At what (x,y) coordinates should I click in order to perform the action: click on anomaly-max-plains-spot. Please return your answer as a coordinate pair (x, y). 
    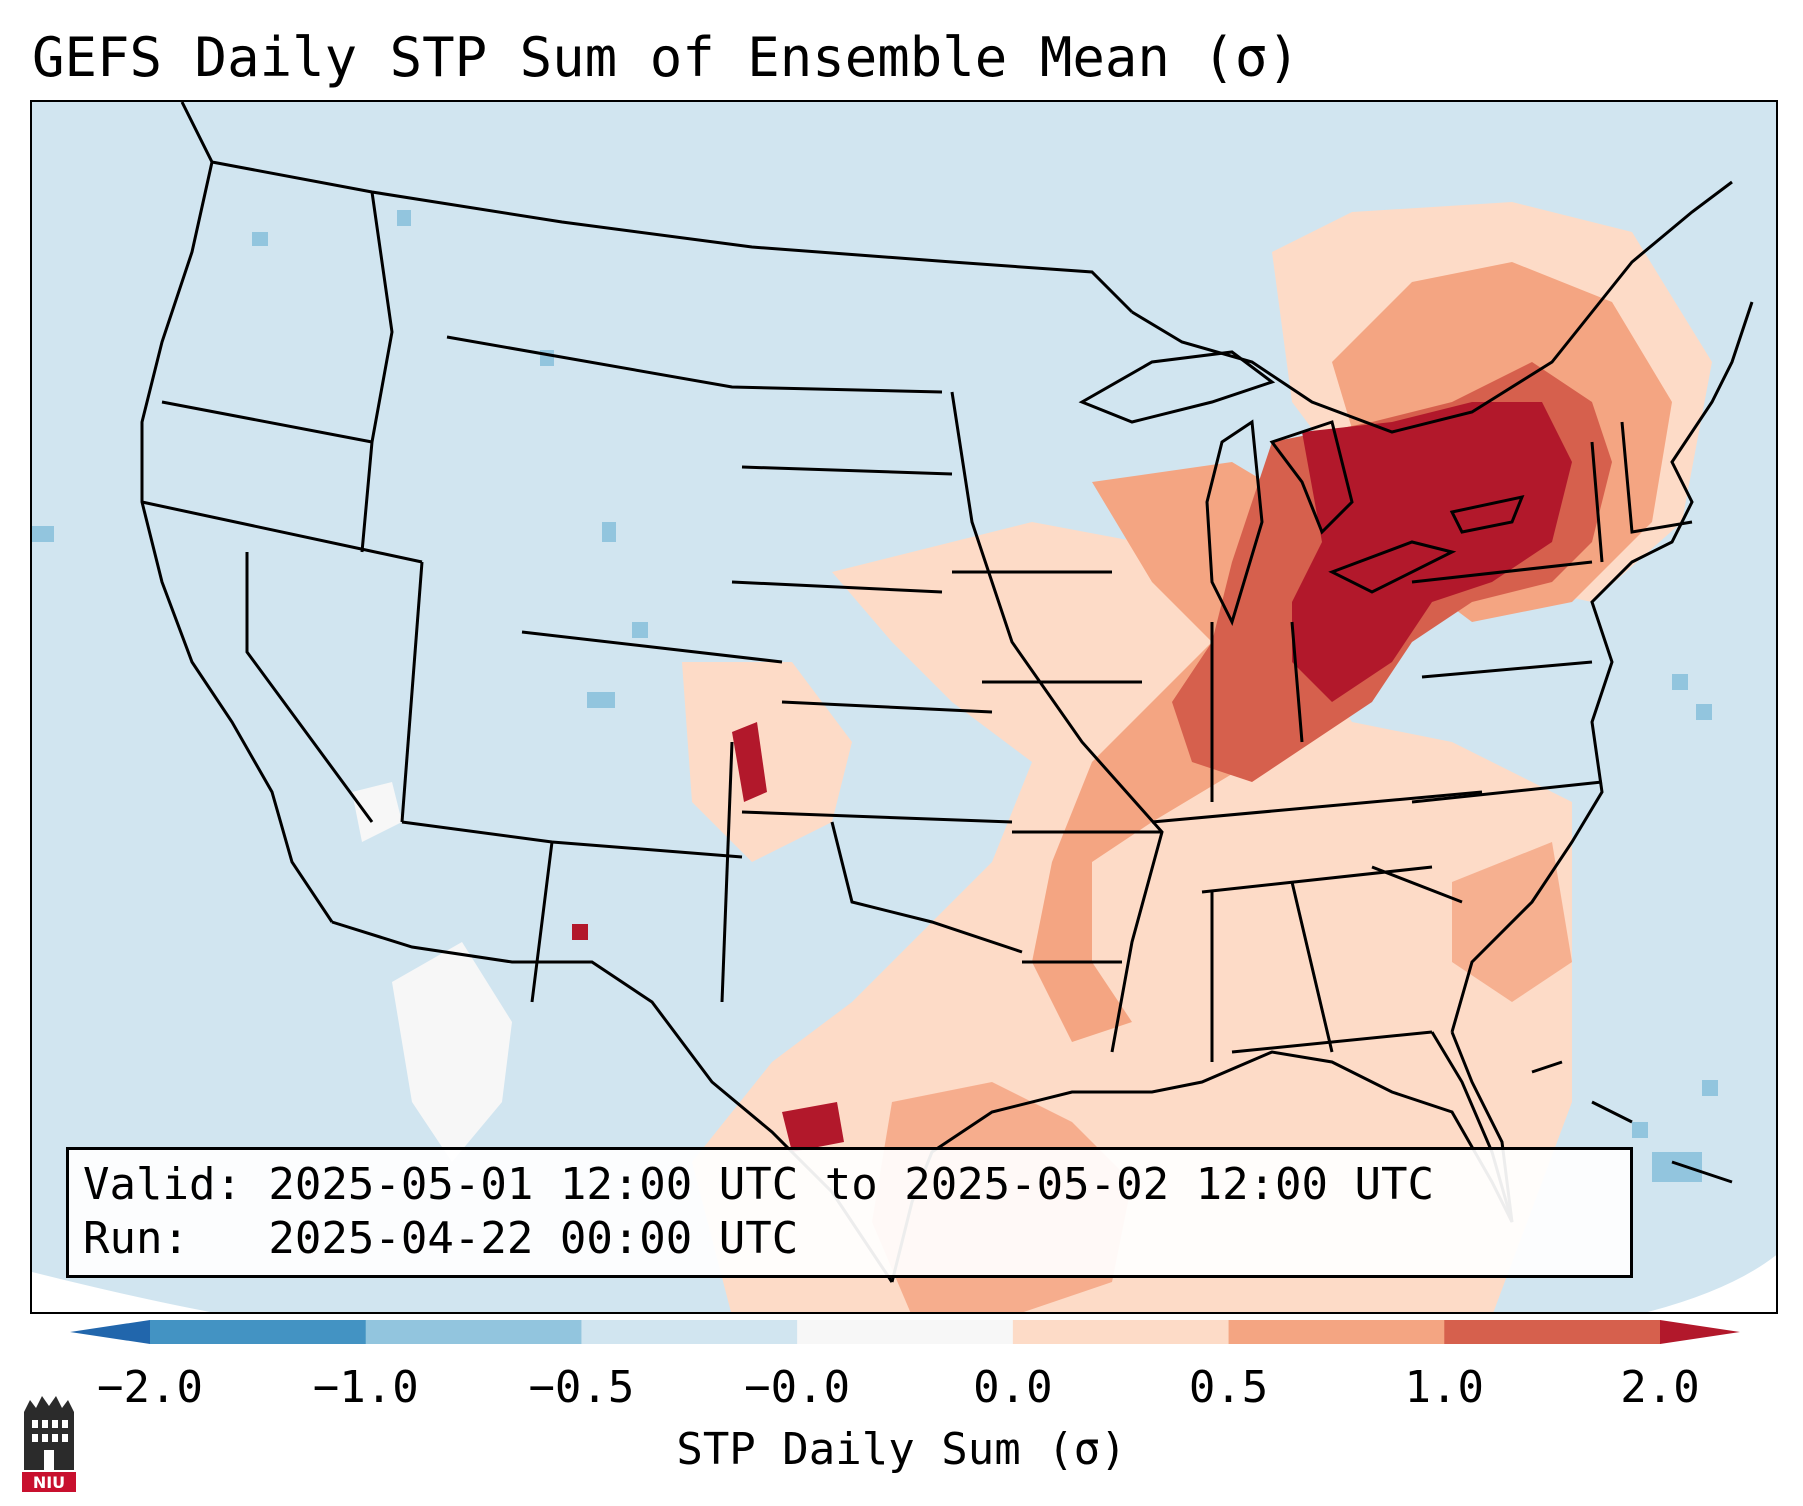
    Looking at the image, I should click on (749, 762).